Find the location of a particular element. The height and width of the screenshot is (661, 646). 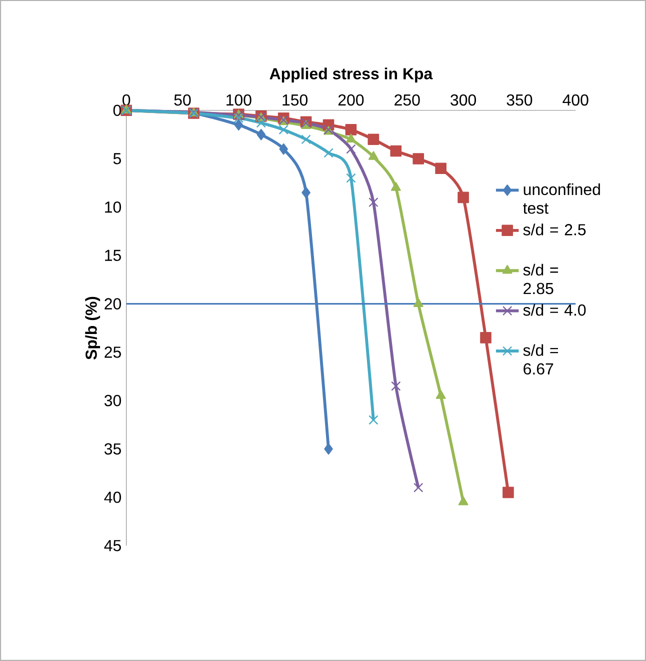

x-tick-label: 0 is located at coordinates (126, 100).